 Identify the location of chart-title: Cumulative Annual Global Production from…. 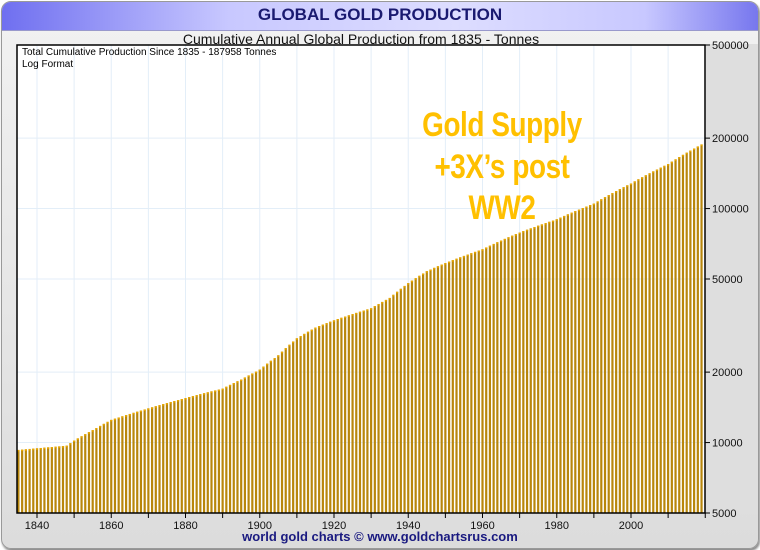
(361, 39).